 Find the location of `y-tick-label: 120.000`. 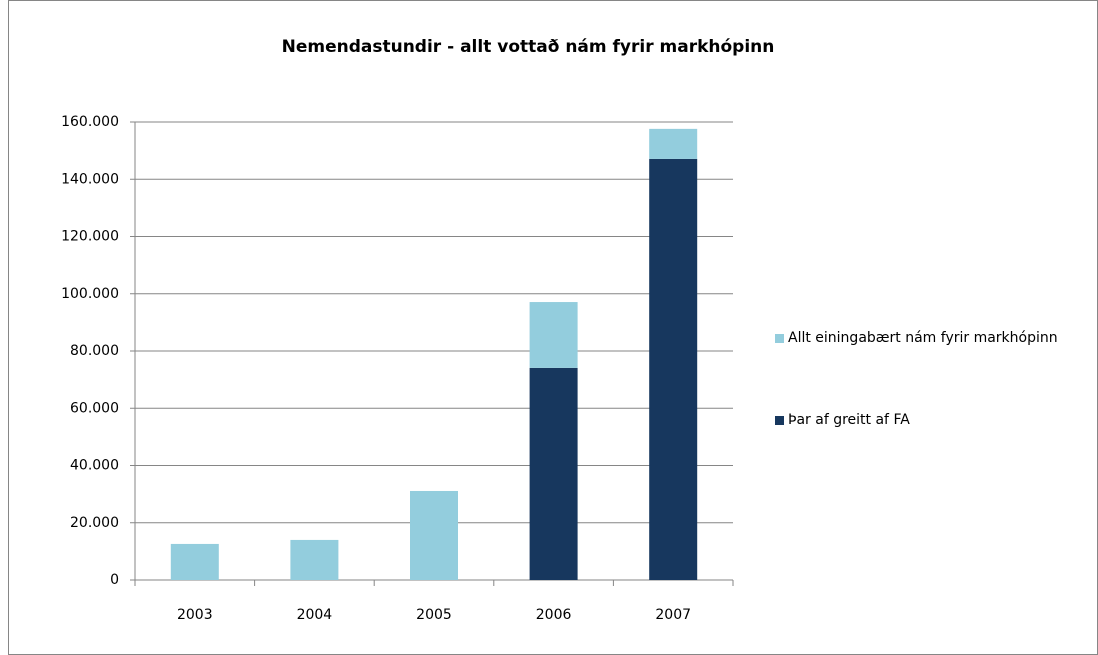

y-tick-label: 120.000 is located at coordinates (90, 237).